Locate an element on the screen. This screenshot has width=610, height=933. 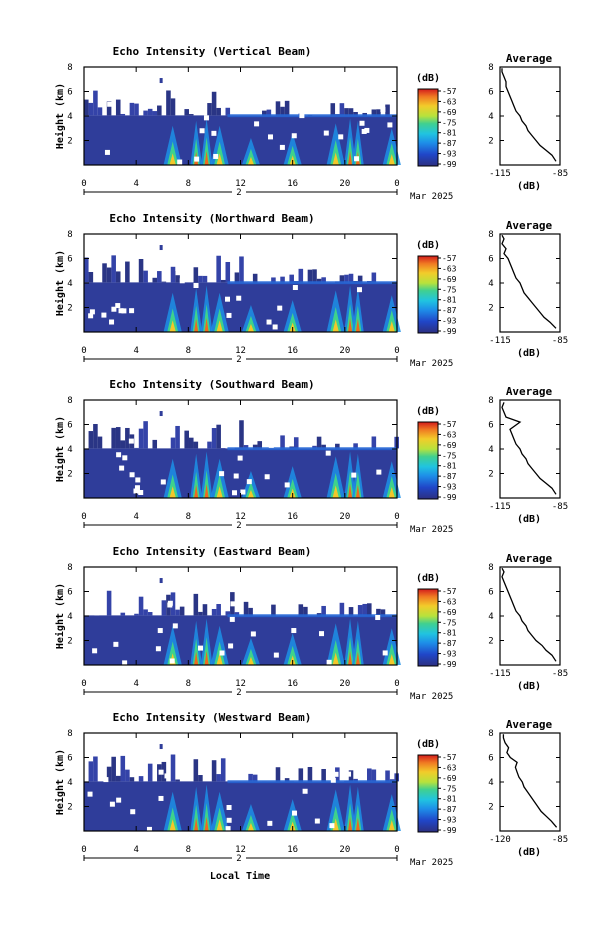
average-y-tick-label: 6 is located at coordinates (490, 426).